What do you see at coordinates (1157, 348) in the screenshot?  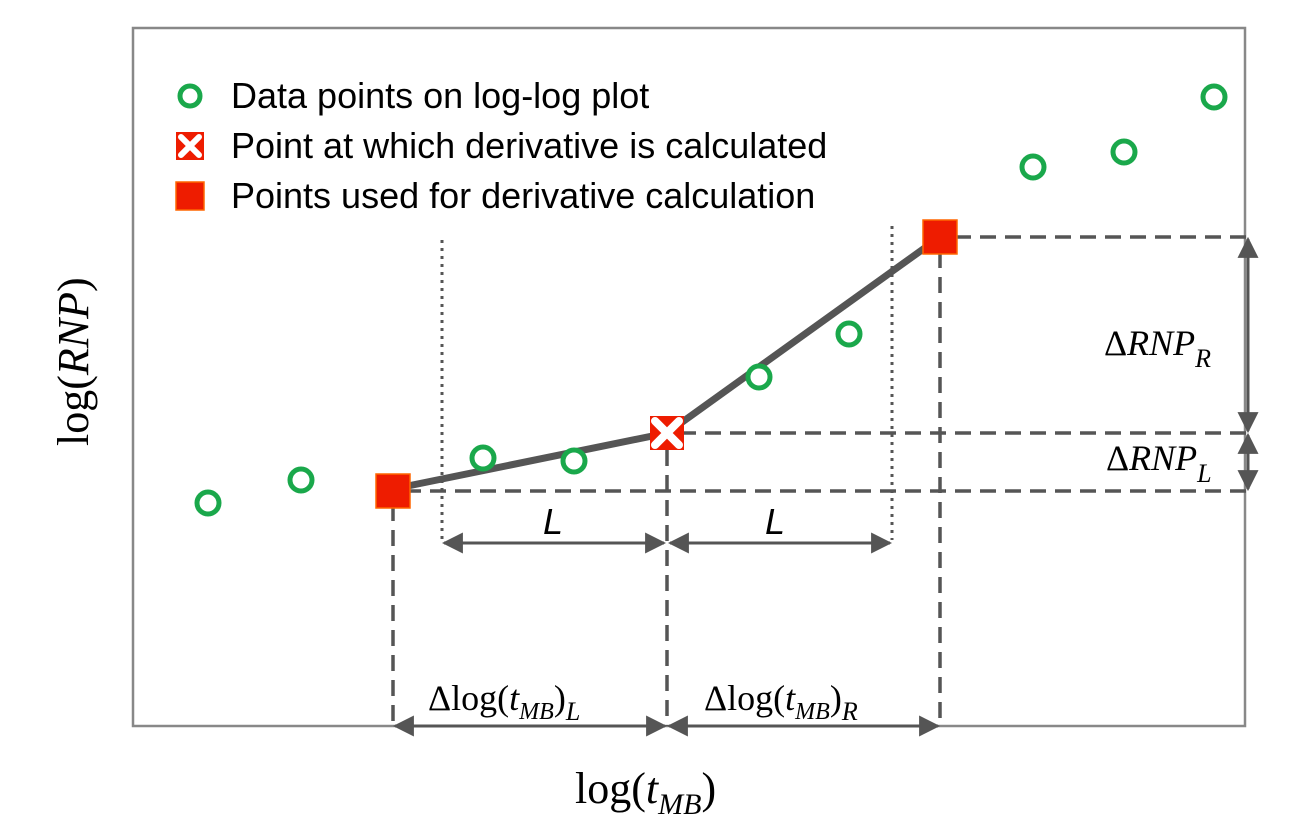 I see `delta-rnp-r-label: ΔRNPR` at bounding box center [1157, 348].